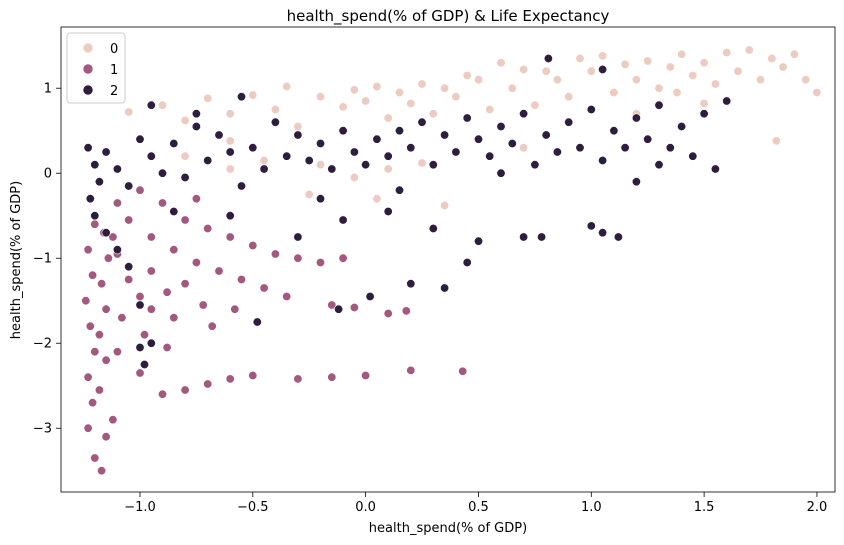 The image size is (844, 545). What do you see at coordinates (42, 429) in the screenshot?
I see `y-tick-label: −3` at bounding box center [42, 429].